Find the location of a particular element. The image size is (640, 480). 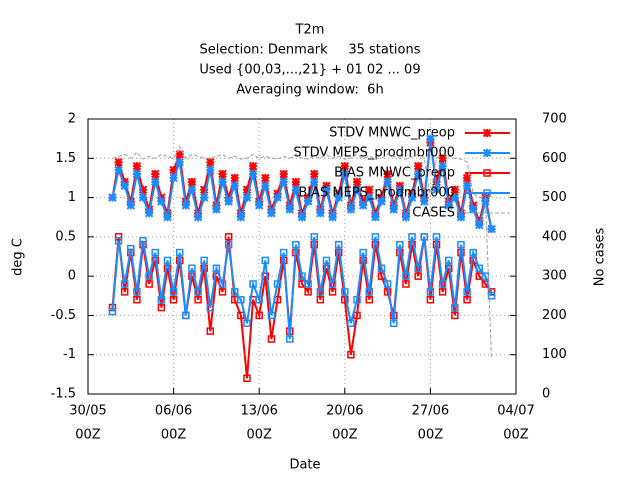

y2-tick-label: 500 is located at coordinates (554, 197).